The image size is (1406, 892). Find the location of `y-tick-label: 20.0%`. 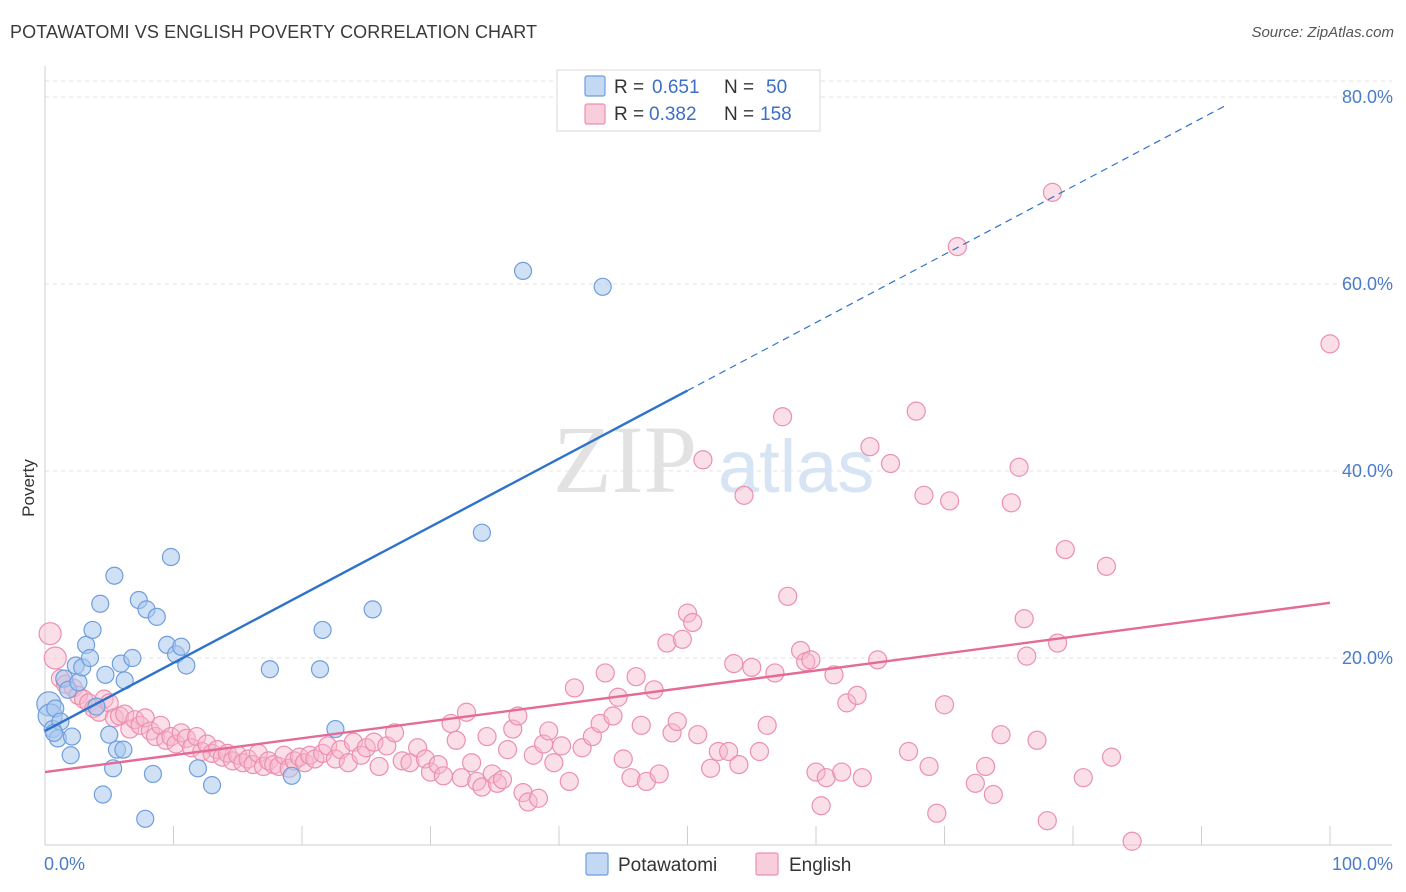

y-tick-label: 20.0% is located at coordinates (1367, 658).